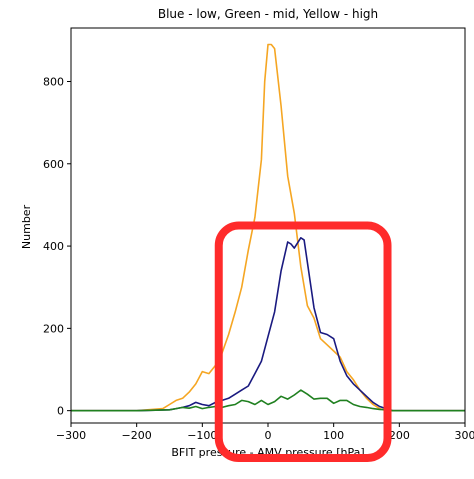  Describe the element at coordinates (464, 435) in the screenshot. I see `x-tick-label: 300` at that location.